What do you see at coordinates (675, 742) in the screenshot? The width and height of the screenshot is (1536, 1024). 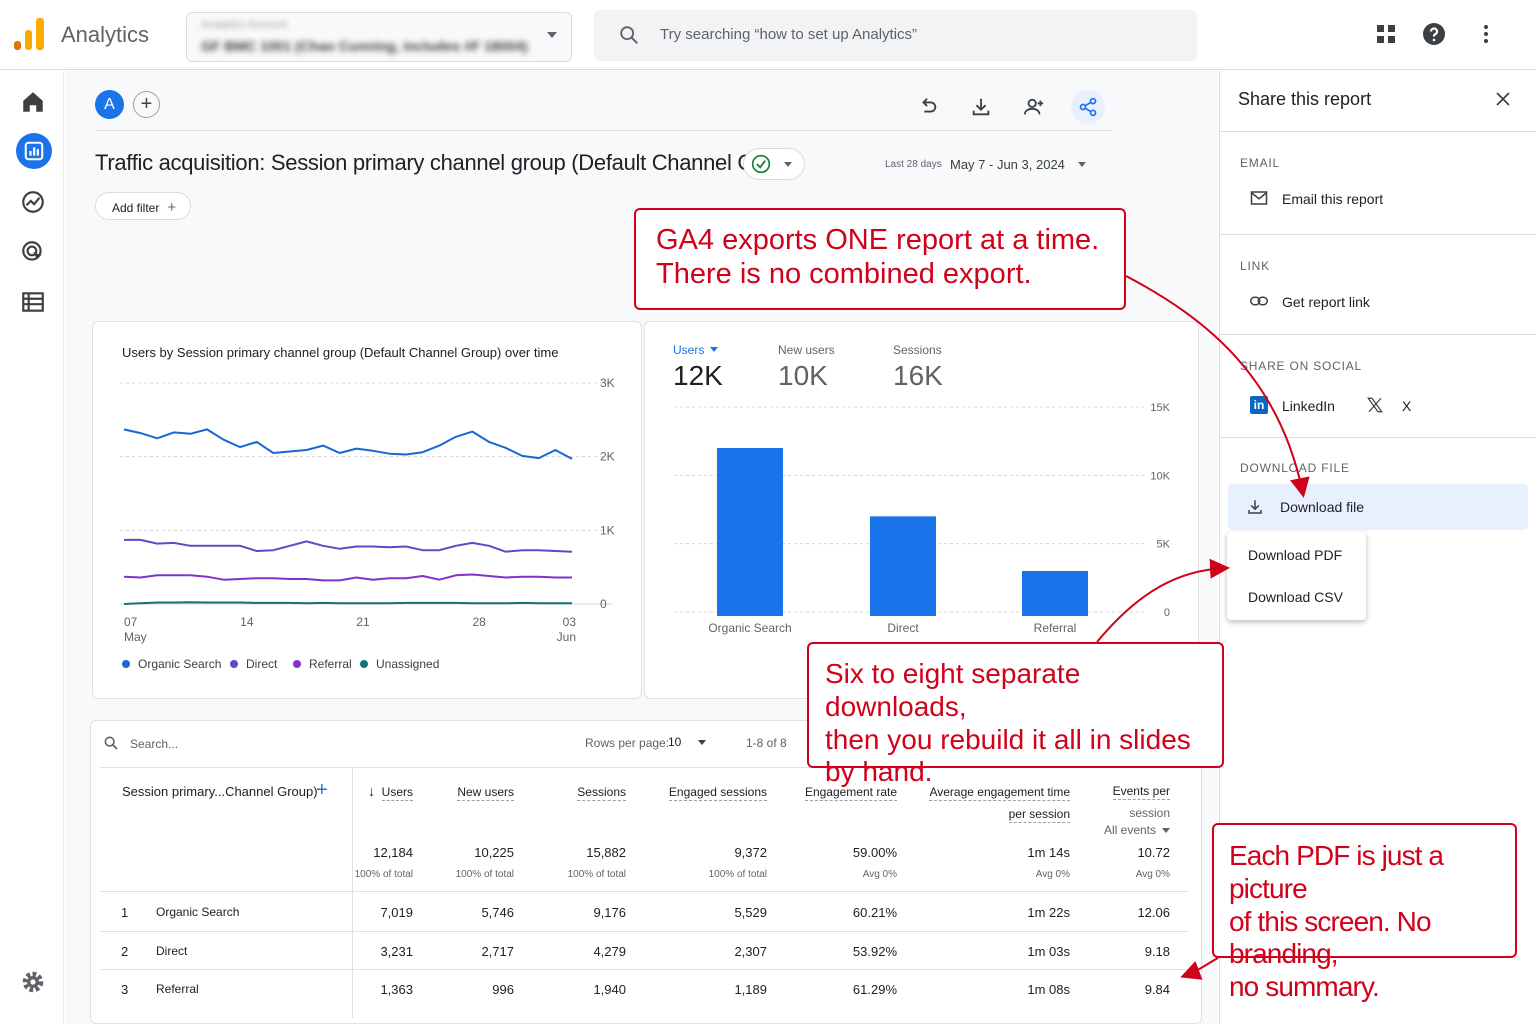 I see `rows-per-page-select: 10` at bounding box center [675, 742].